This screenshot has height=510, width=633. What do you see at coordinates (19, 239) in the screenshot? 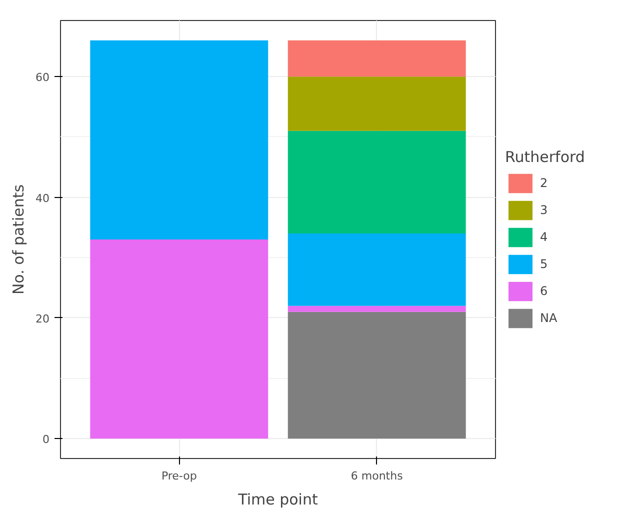
I see `y-axis-title: No. of patients` at bounding box center [19, 239].